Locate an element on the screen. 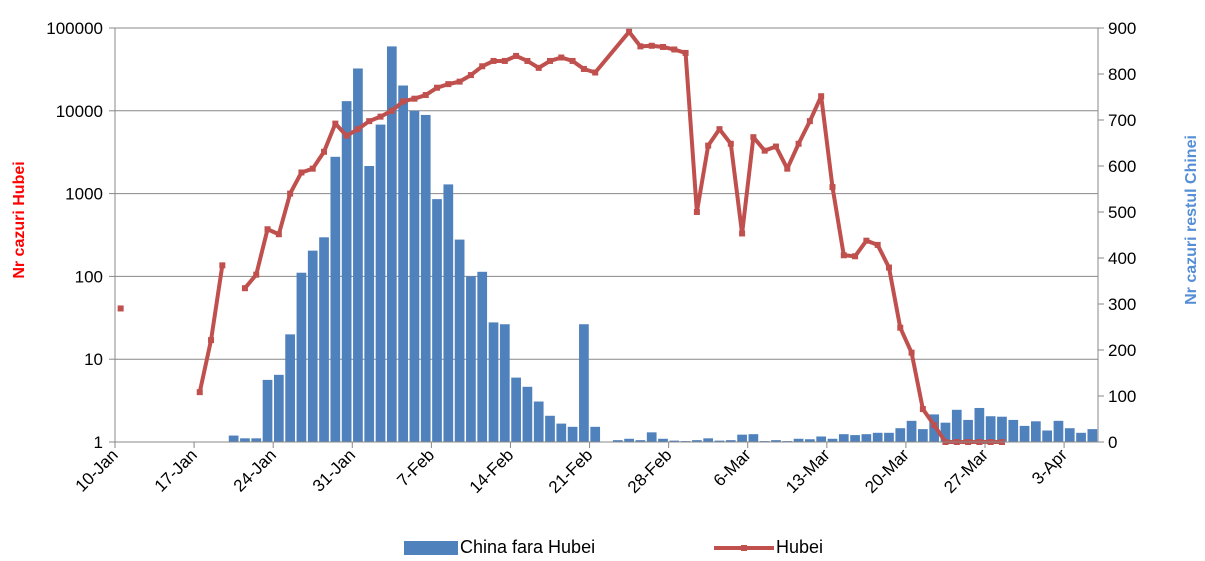 The width and height of the screenshot is (1205, 561). y-left-tick-labels: 1 10 100 1000 10000 100000 is located at coordinates (74, 235).